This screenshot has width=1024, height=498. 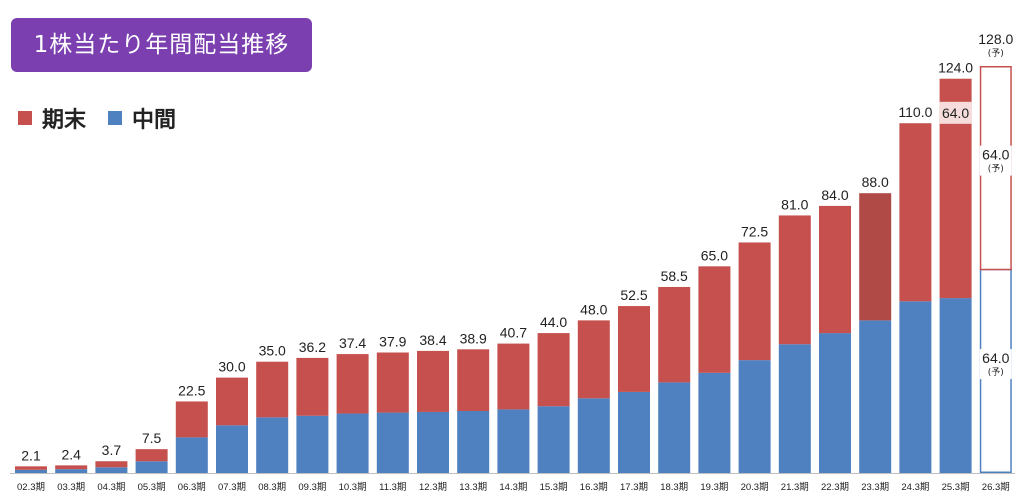 I want to click on legend-swatch-interim, so click(x=115, y=118).